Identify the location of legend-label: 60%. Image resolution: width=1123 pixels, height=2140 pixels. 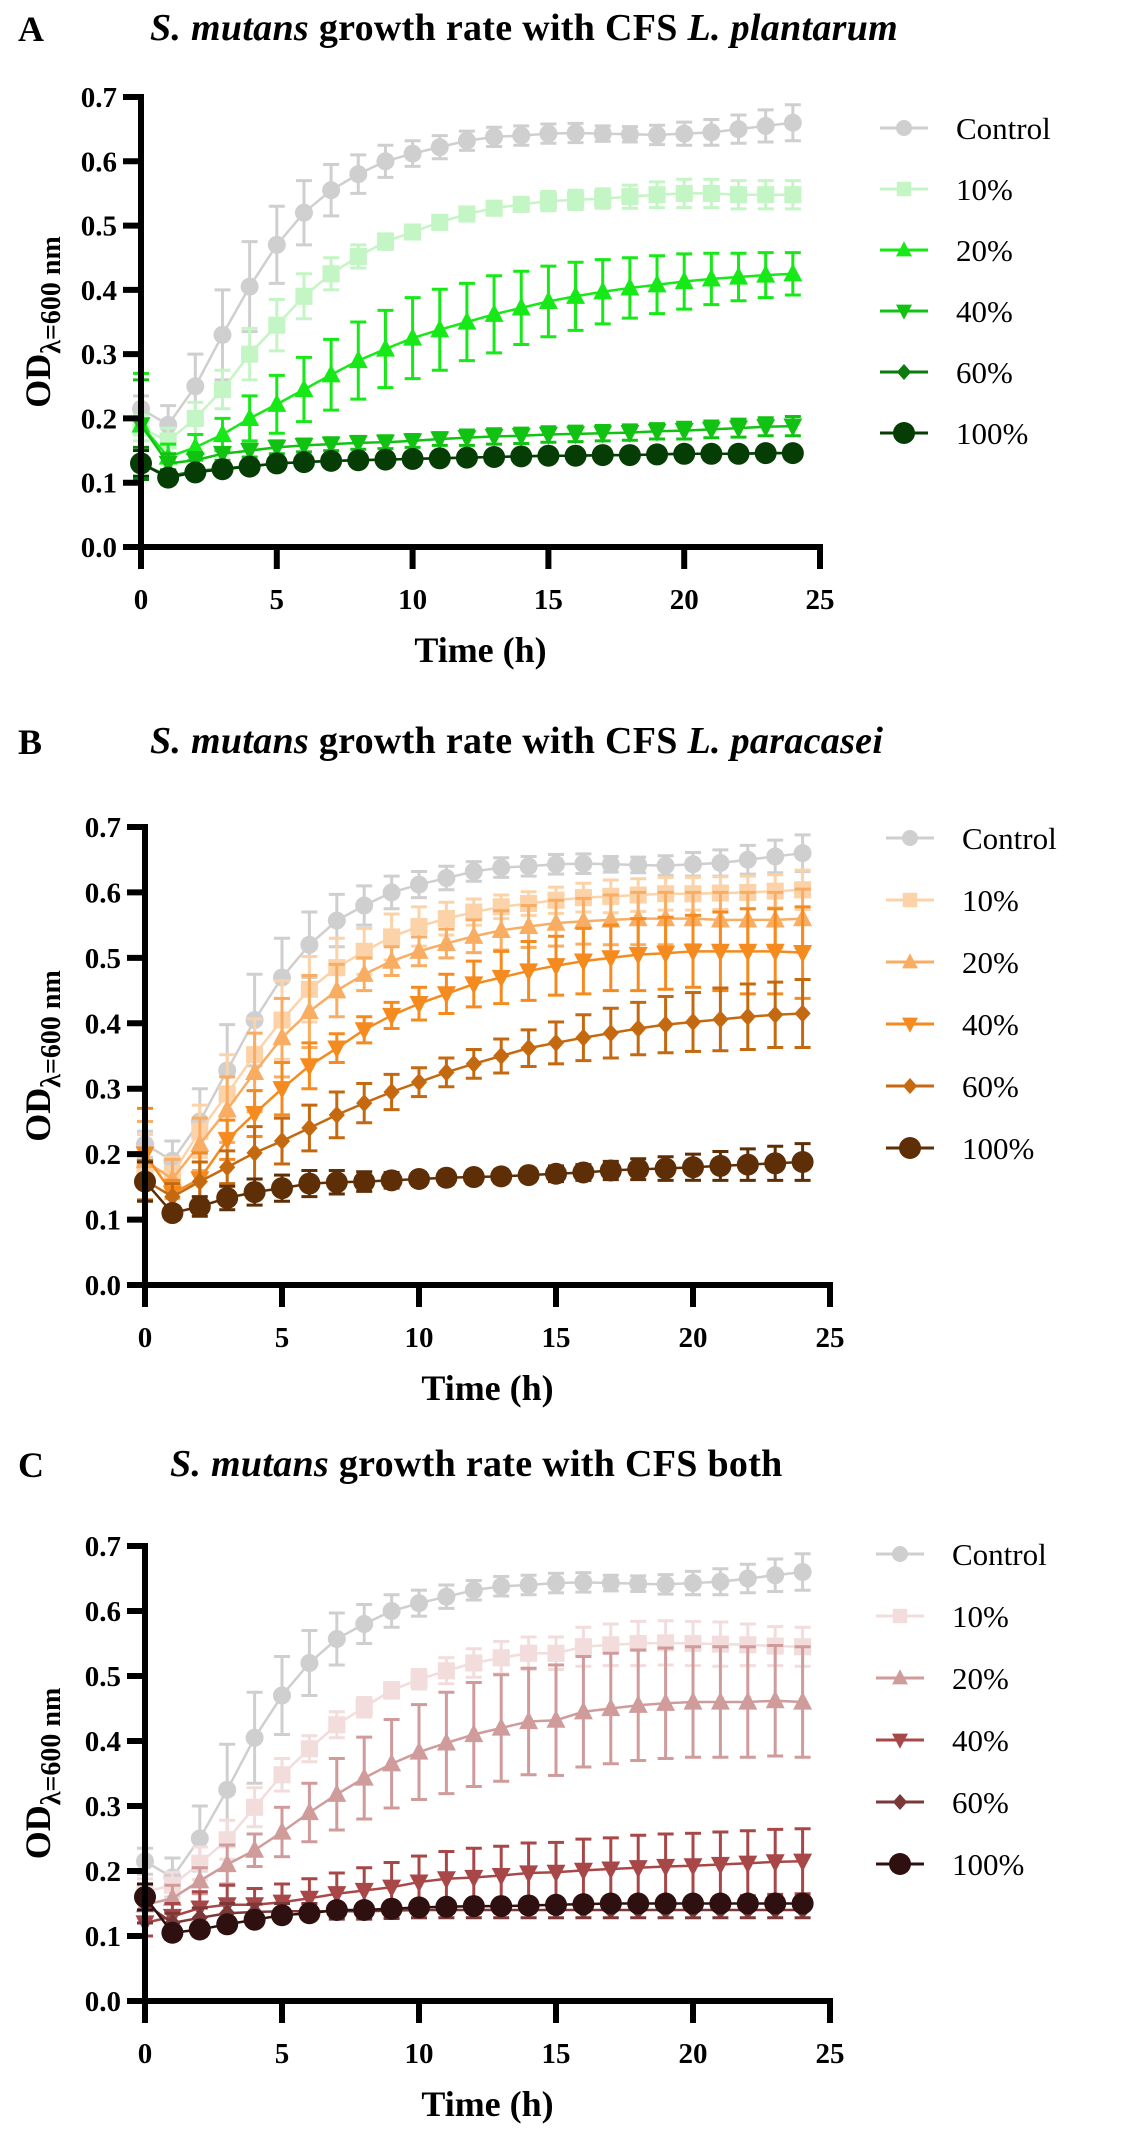
(984, 372).